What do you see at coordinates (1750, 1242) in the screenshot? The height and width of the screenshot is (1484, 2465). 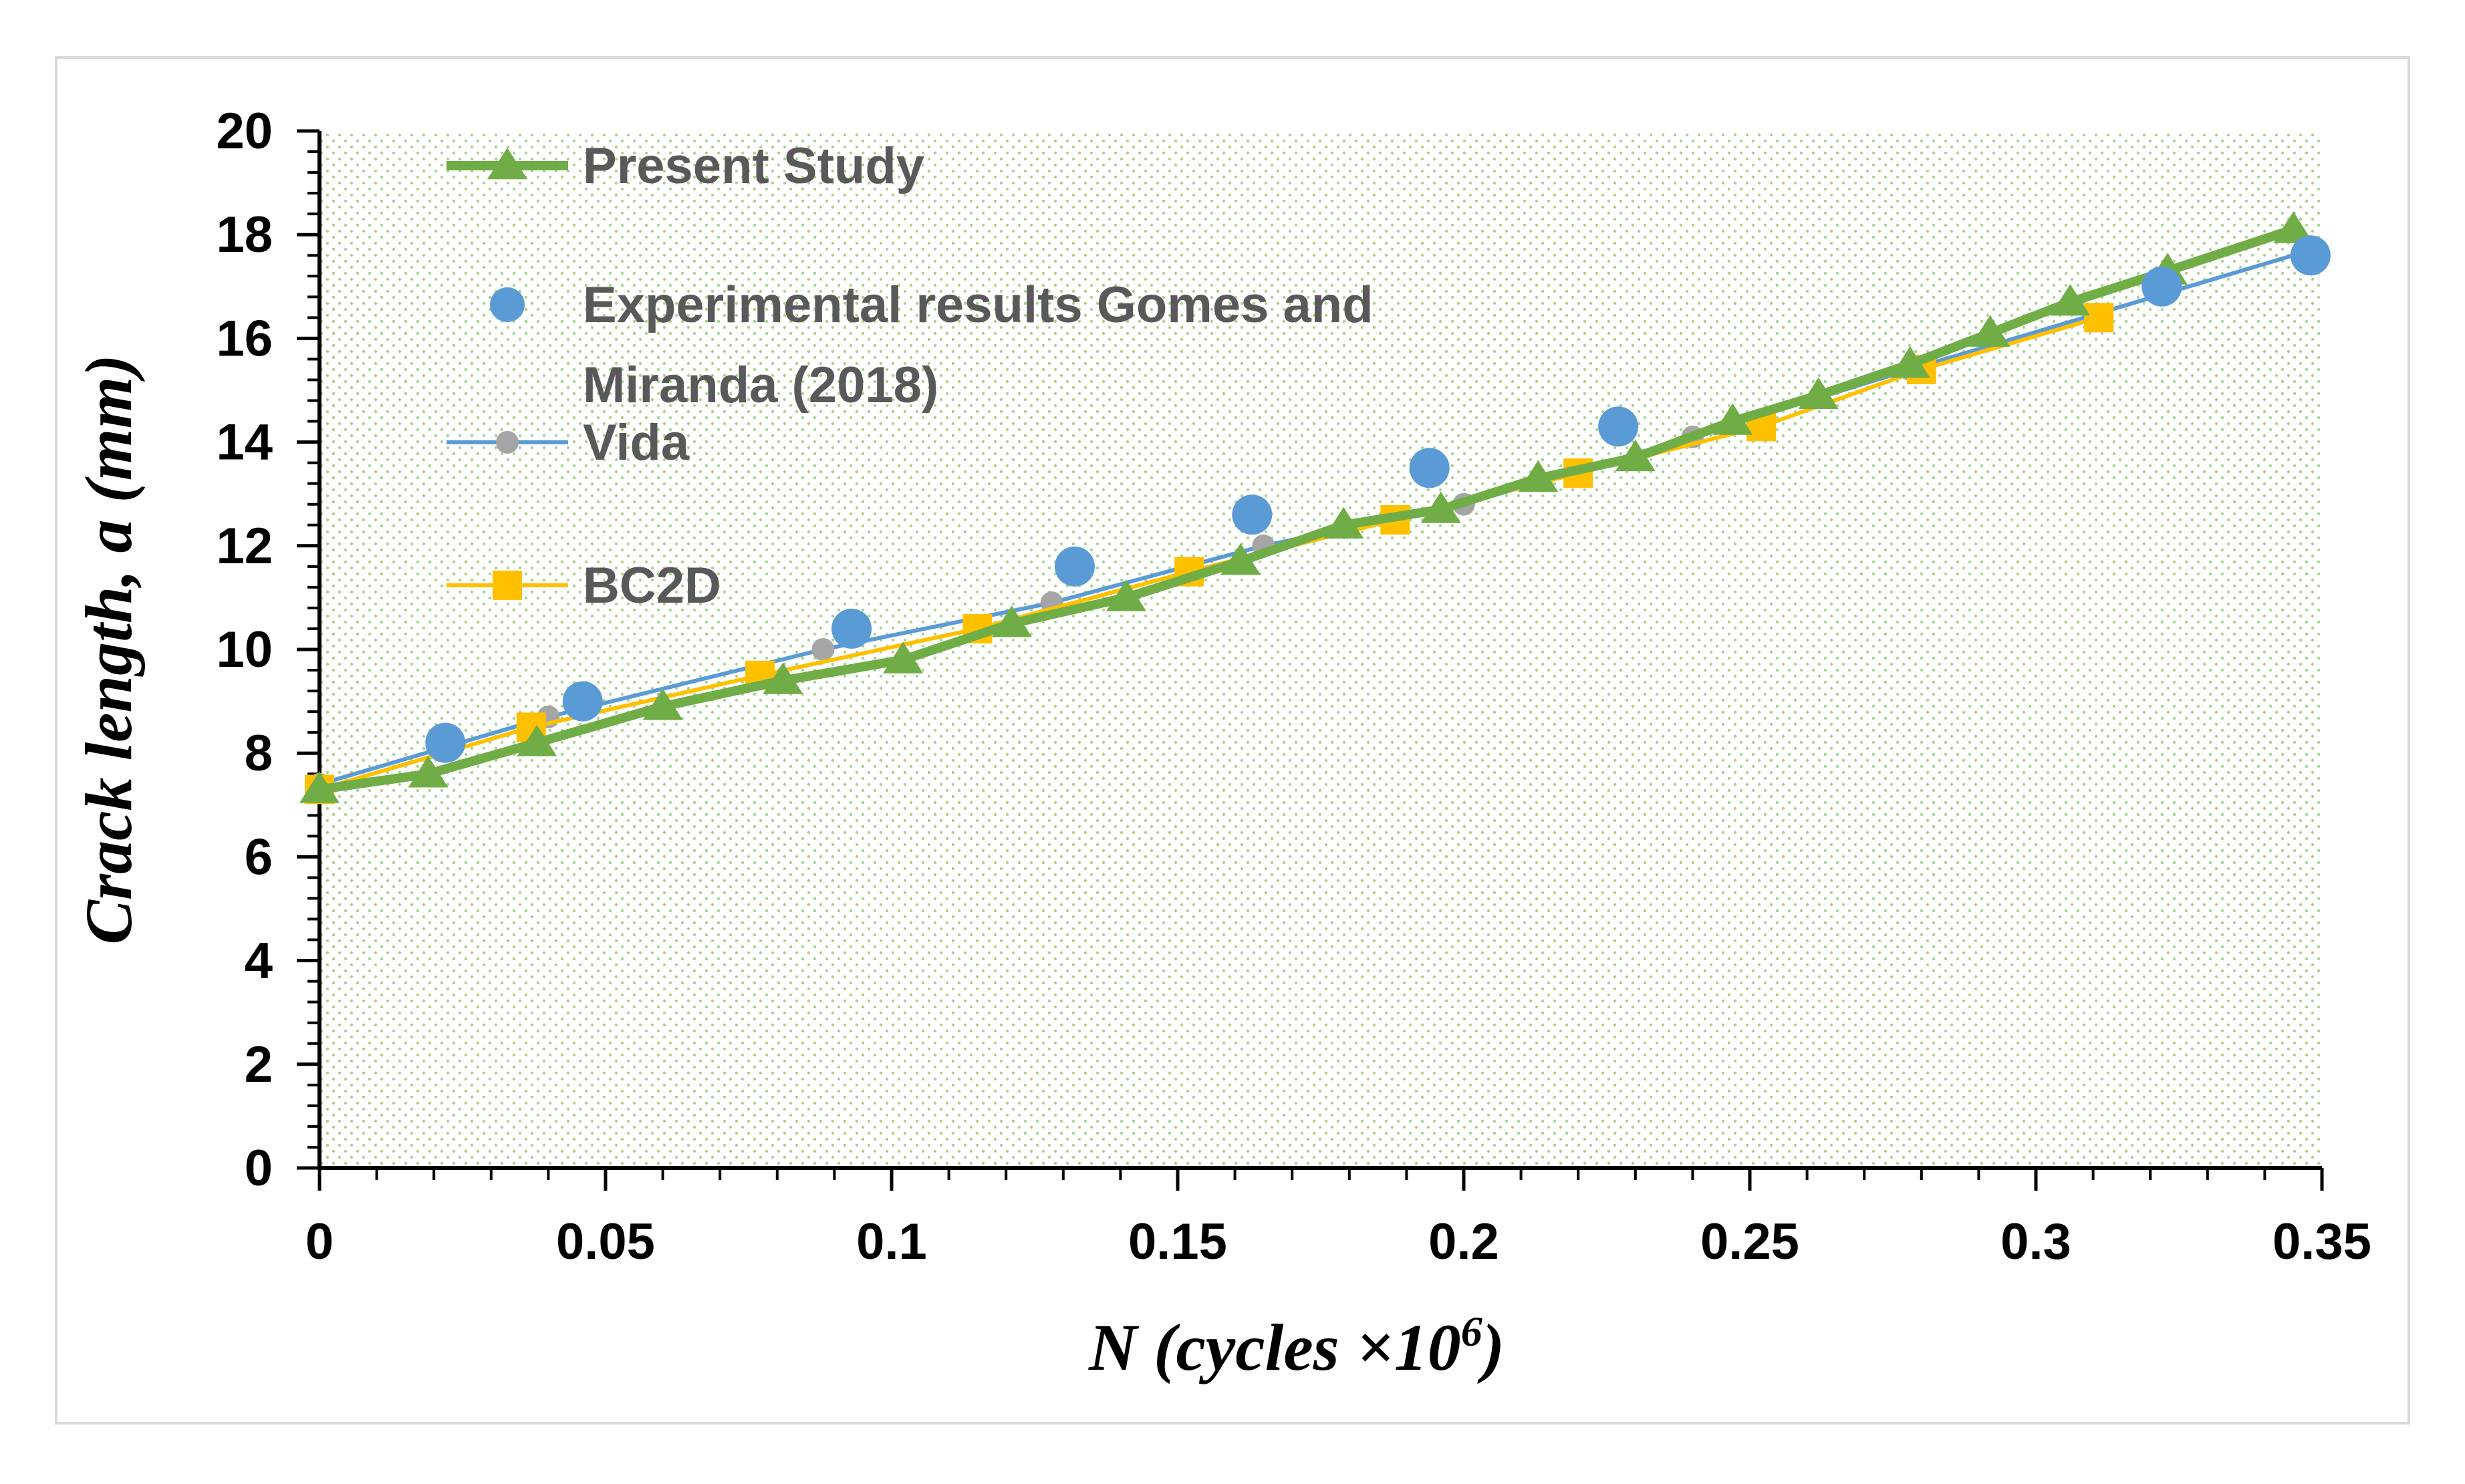 I see `x-tick-label: 0.25` at bounding box center [1750, 1242].